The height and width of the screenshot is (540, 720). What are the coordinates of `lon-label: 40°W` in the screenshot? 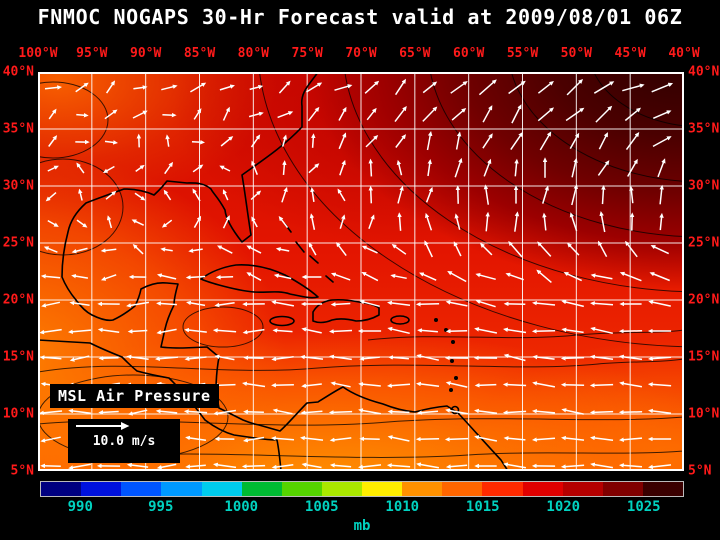 It's located at (684, 53).